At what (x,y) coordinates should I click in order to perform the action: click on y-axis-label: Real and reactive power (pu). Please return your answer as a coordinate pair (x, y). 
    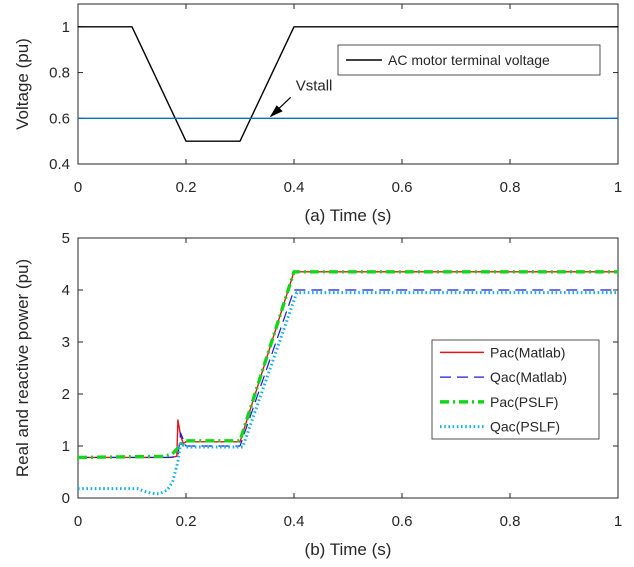
    Looking at the image, I should click on (22, 368).